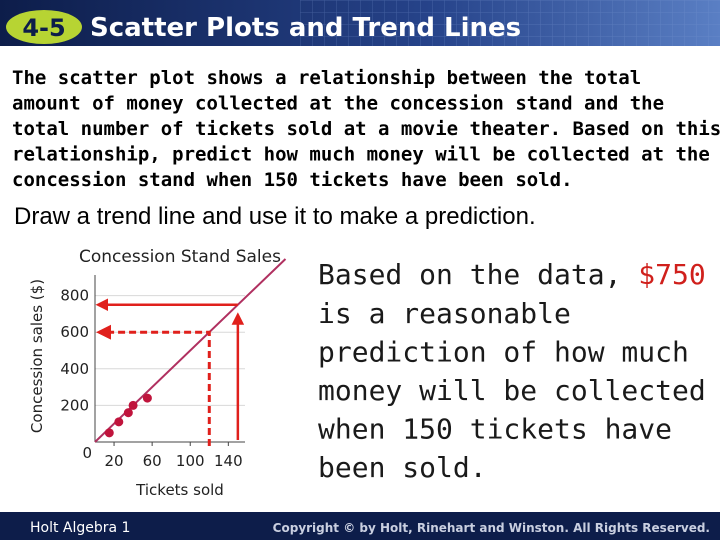  I want to click on x-tick-label: 140, so click(228, 461).